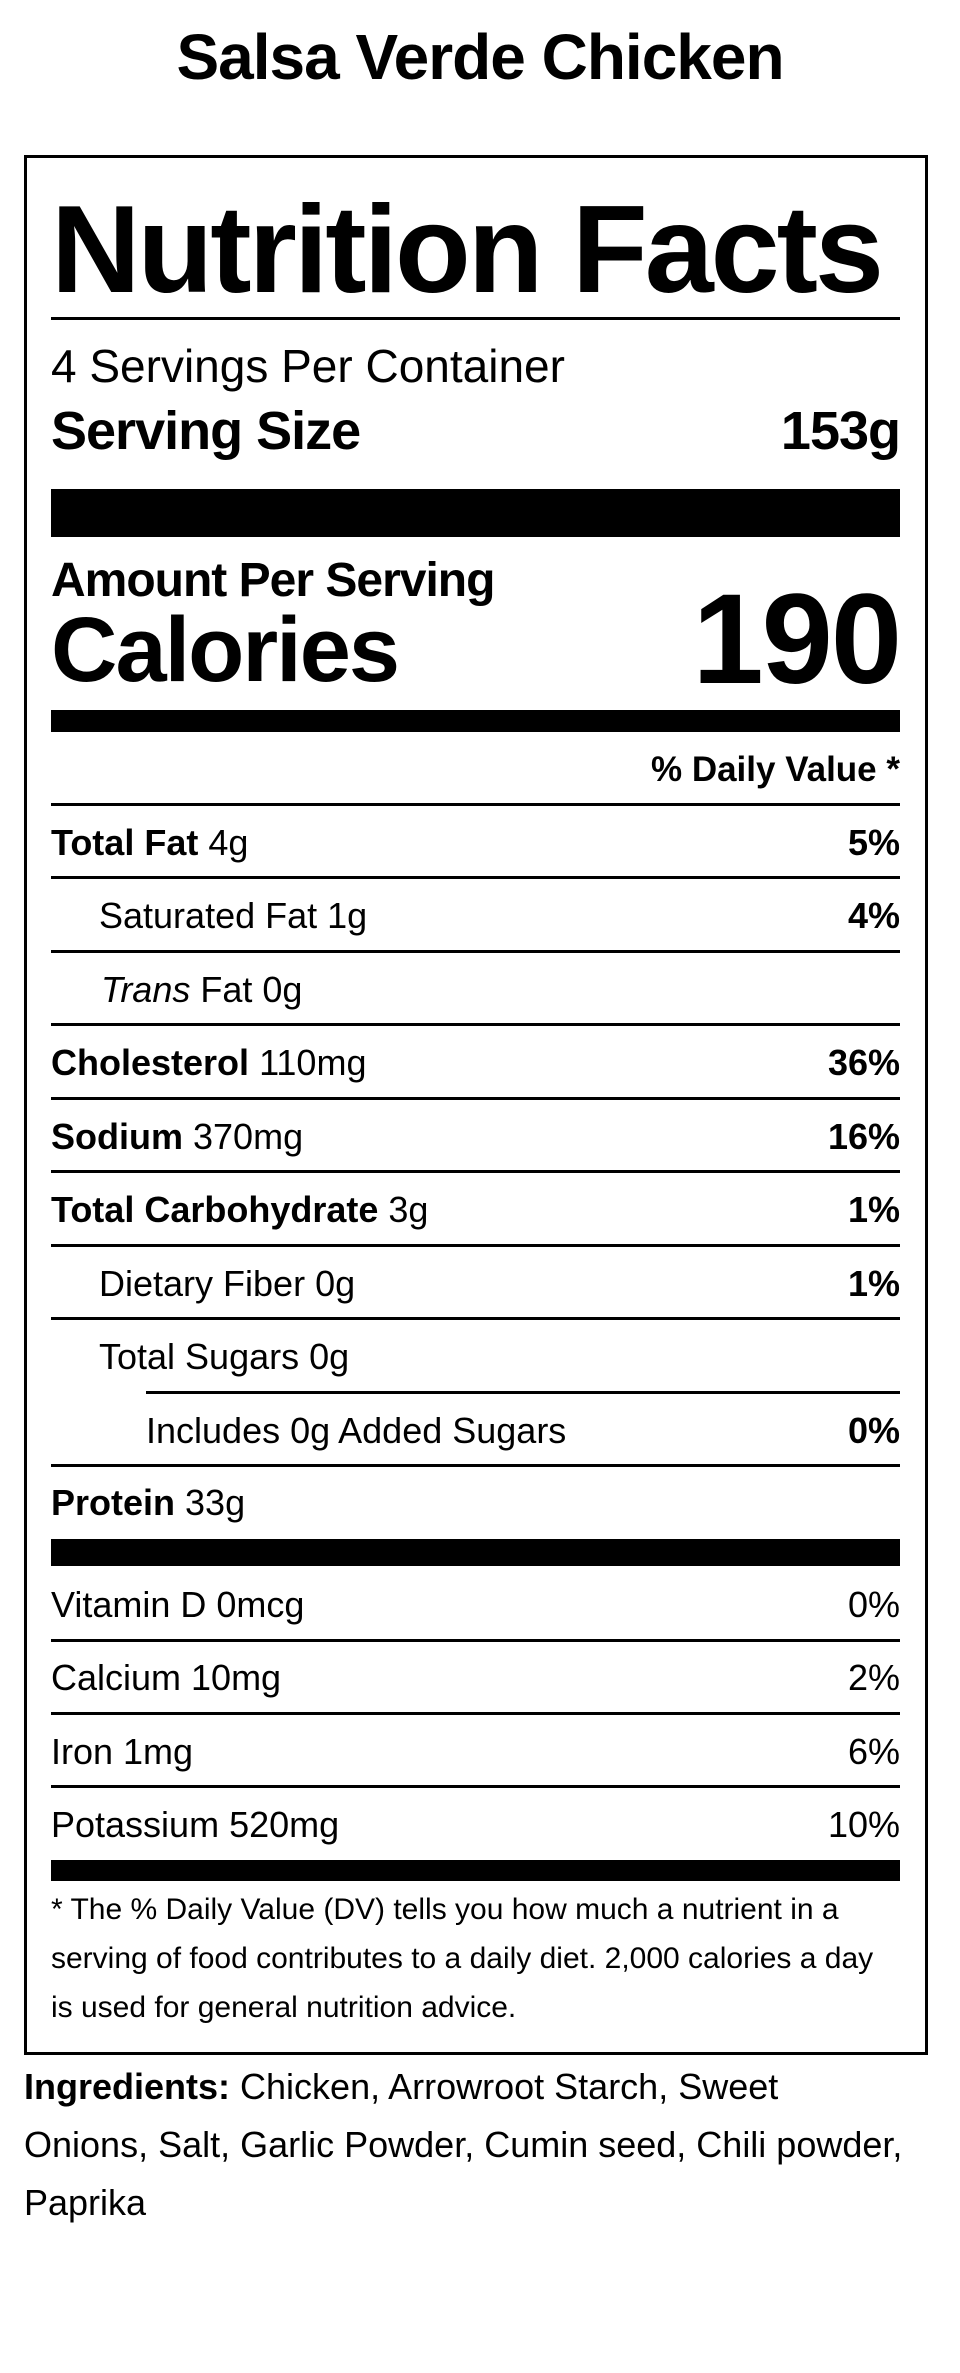  Describe the element at coordinates (873, 1751) in the screenshot. I see `vitamin-dv: 6%` at that location.